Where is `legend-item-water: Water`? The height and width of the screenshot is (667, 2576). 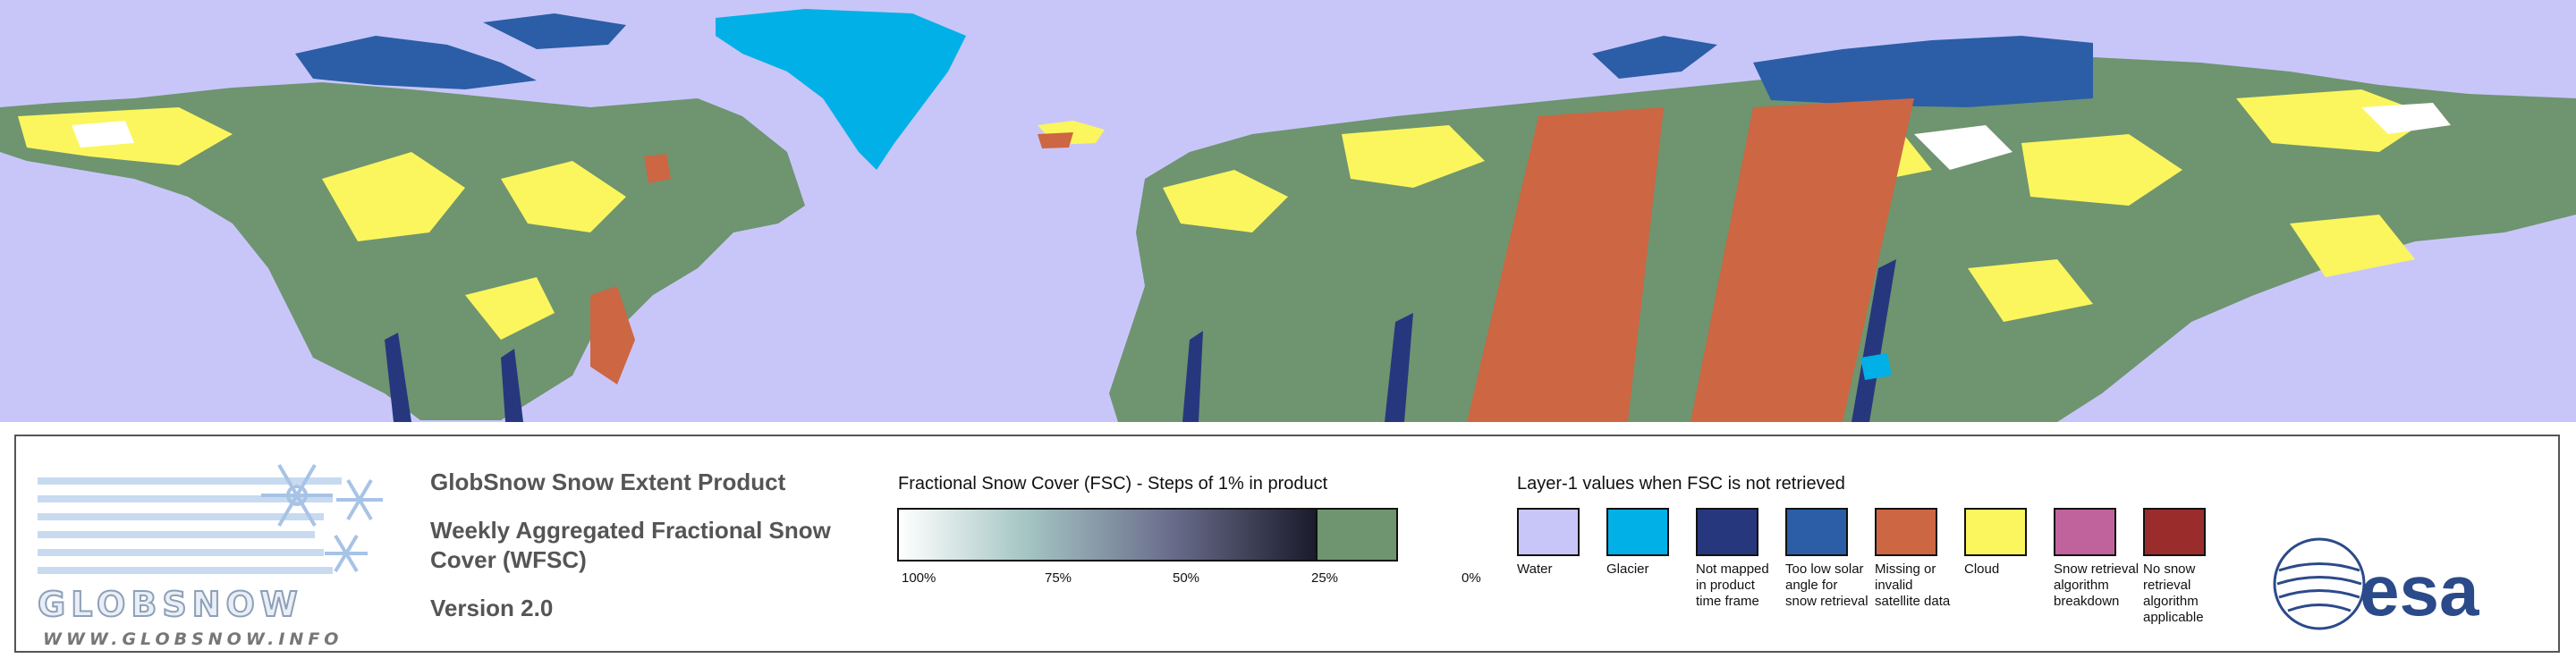 legend-item-water: Water is located at coordinates (1561, 543).